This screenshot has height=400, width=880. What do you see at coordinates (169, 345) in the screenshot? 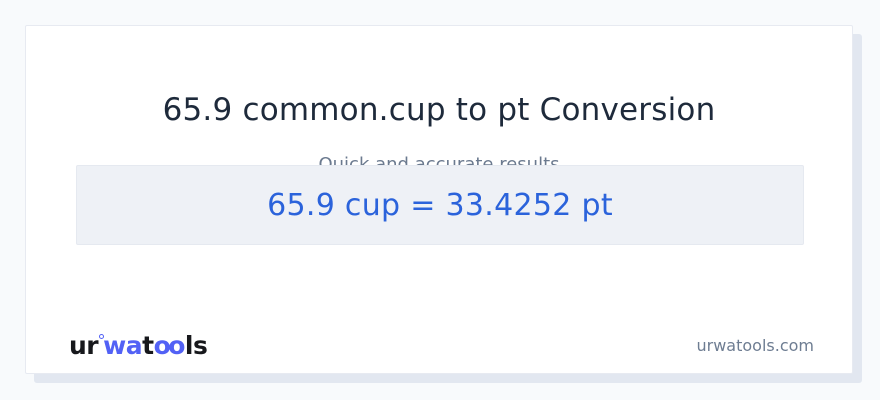
I see `logo-glasses-icon: oo` at bounding box center [169, 345].